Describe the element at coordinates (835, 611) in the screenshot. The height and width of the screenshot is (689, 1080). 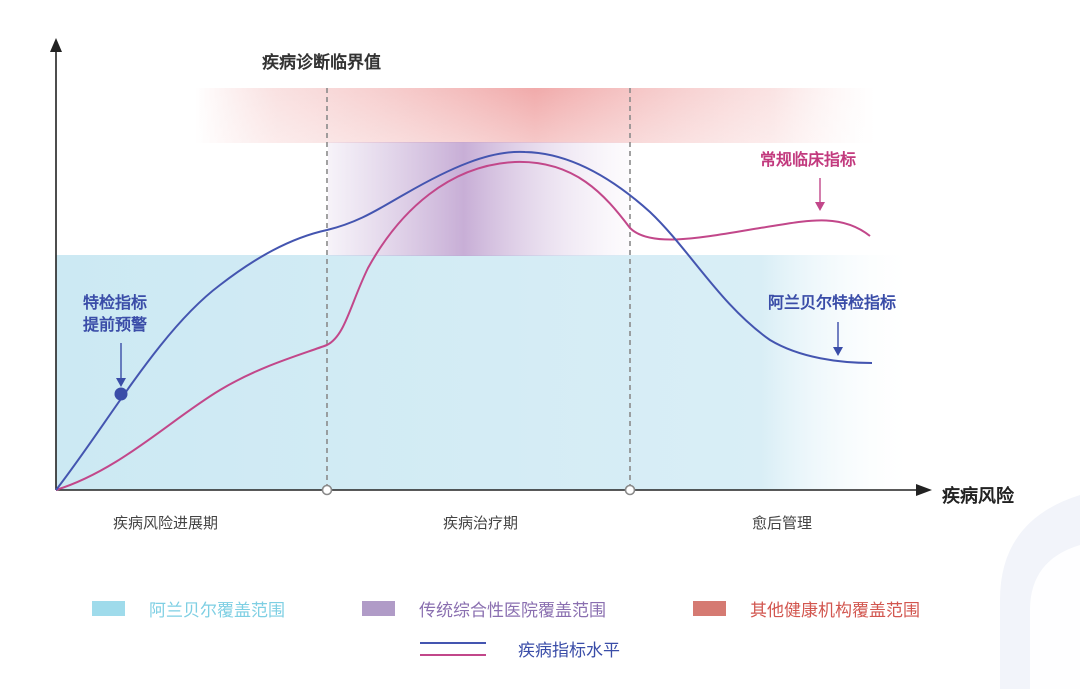
I see `legend-other-text: 其他健康机构覆盖范围` at that location.